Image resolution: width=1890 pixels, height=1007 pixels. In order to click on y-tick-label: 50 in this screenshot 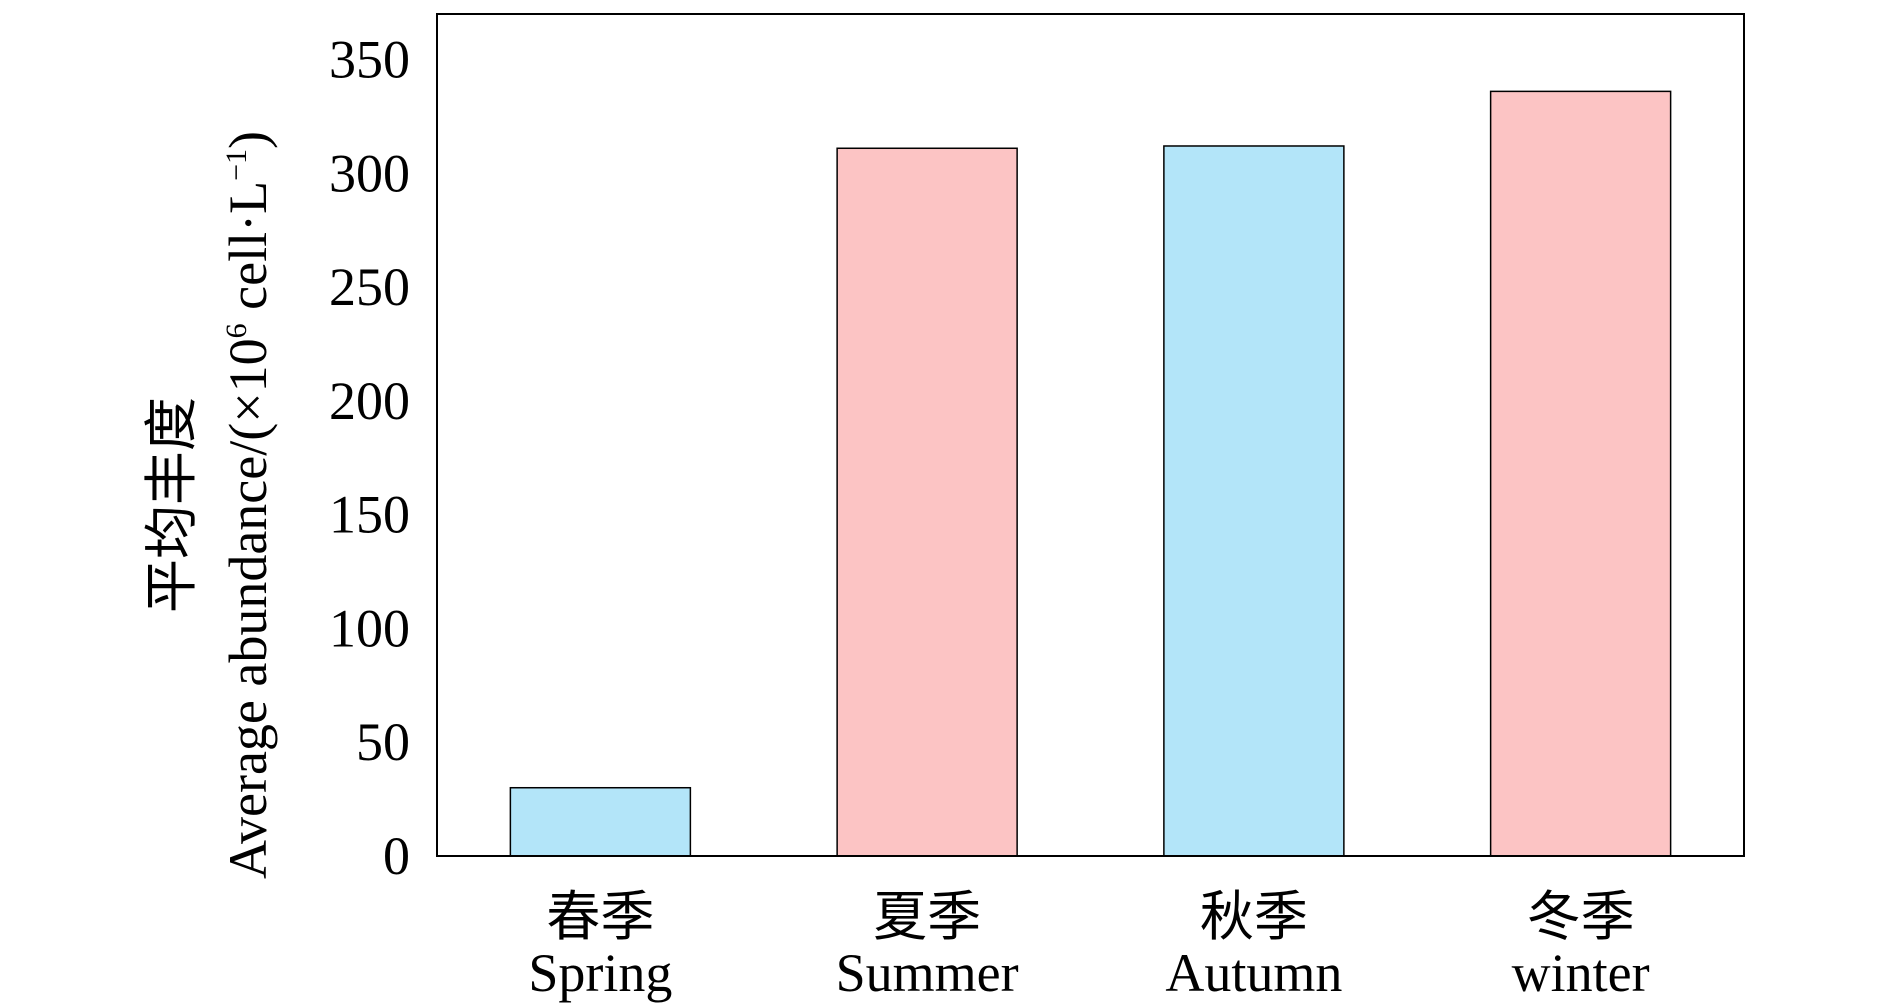, I will do `click(383, 742)`.